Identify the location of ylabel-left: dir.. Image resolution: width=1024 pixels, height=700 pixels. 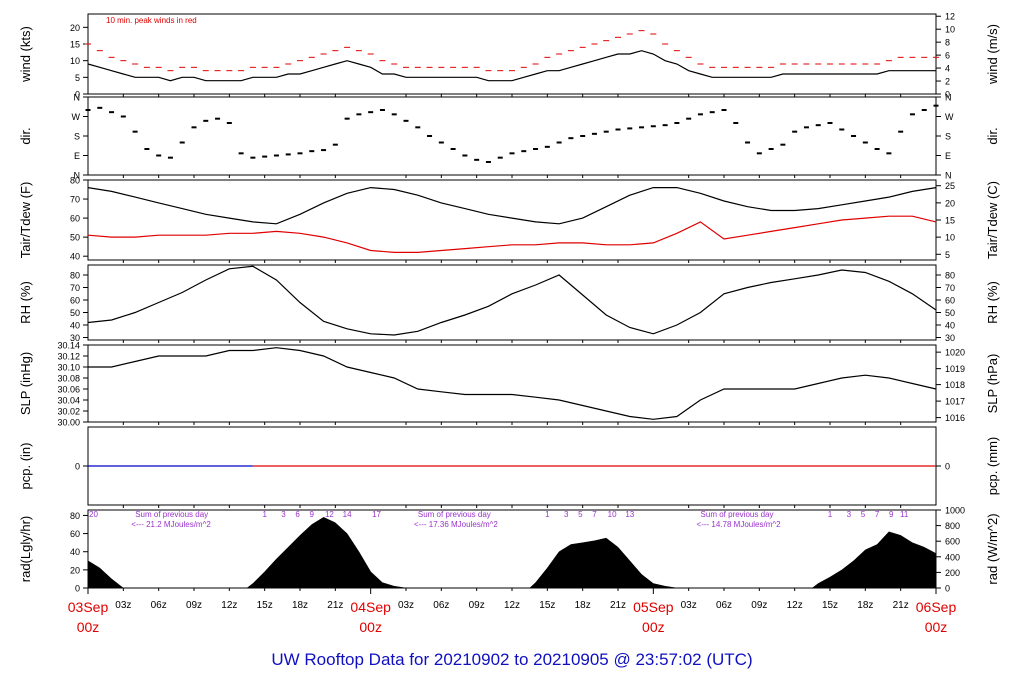
(25, 135).